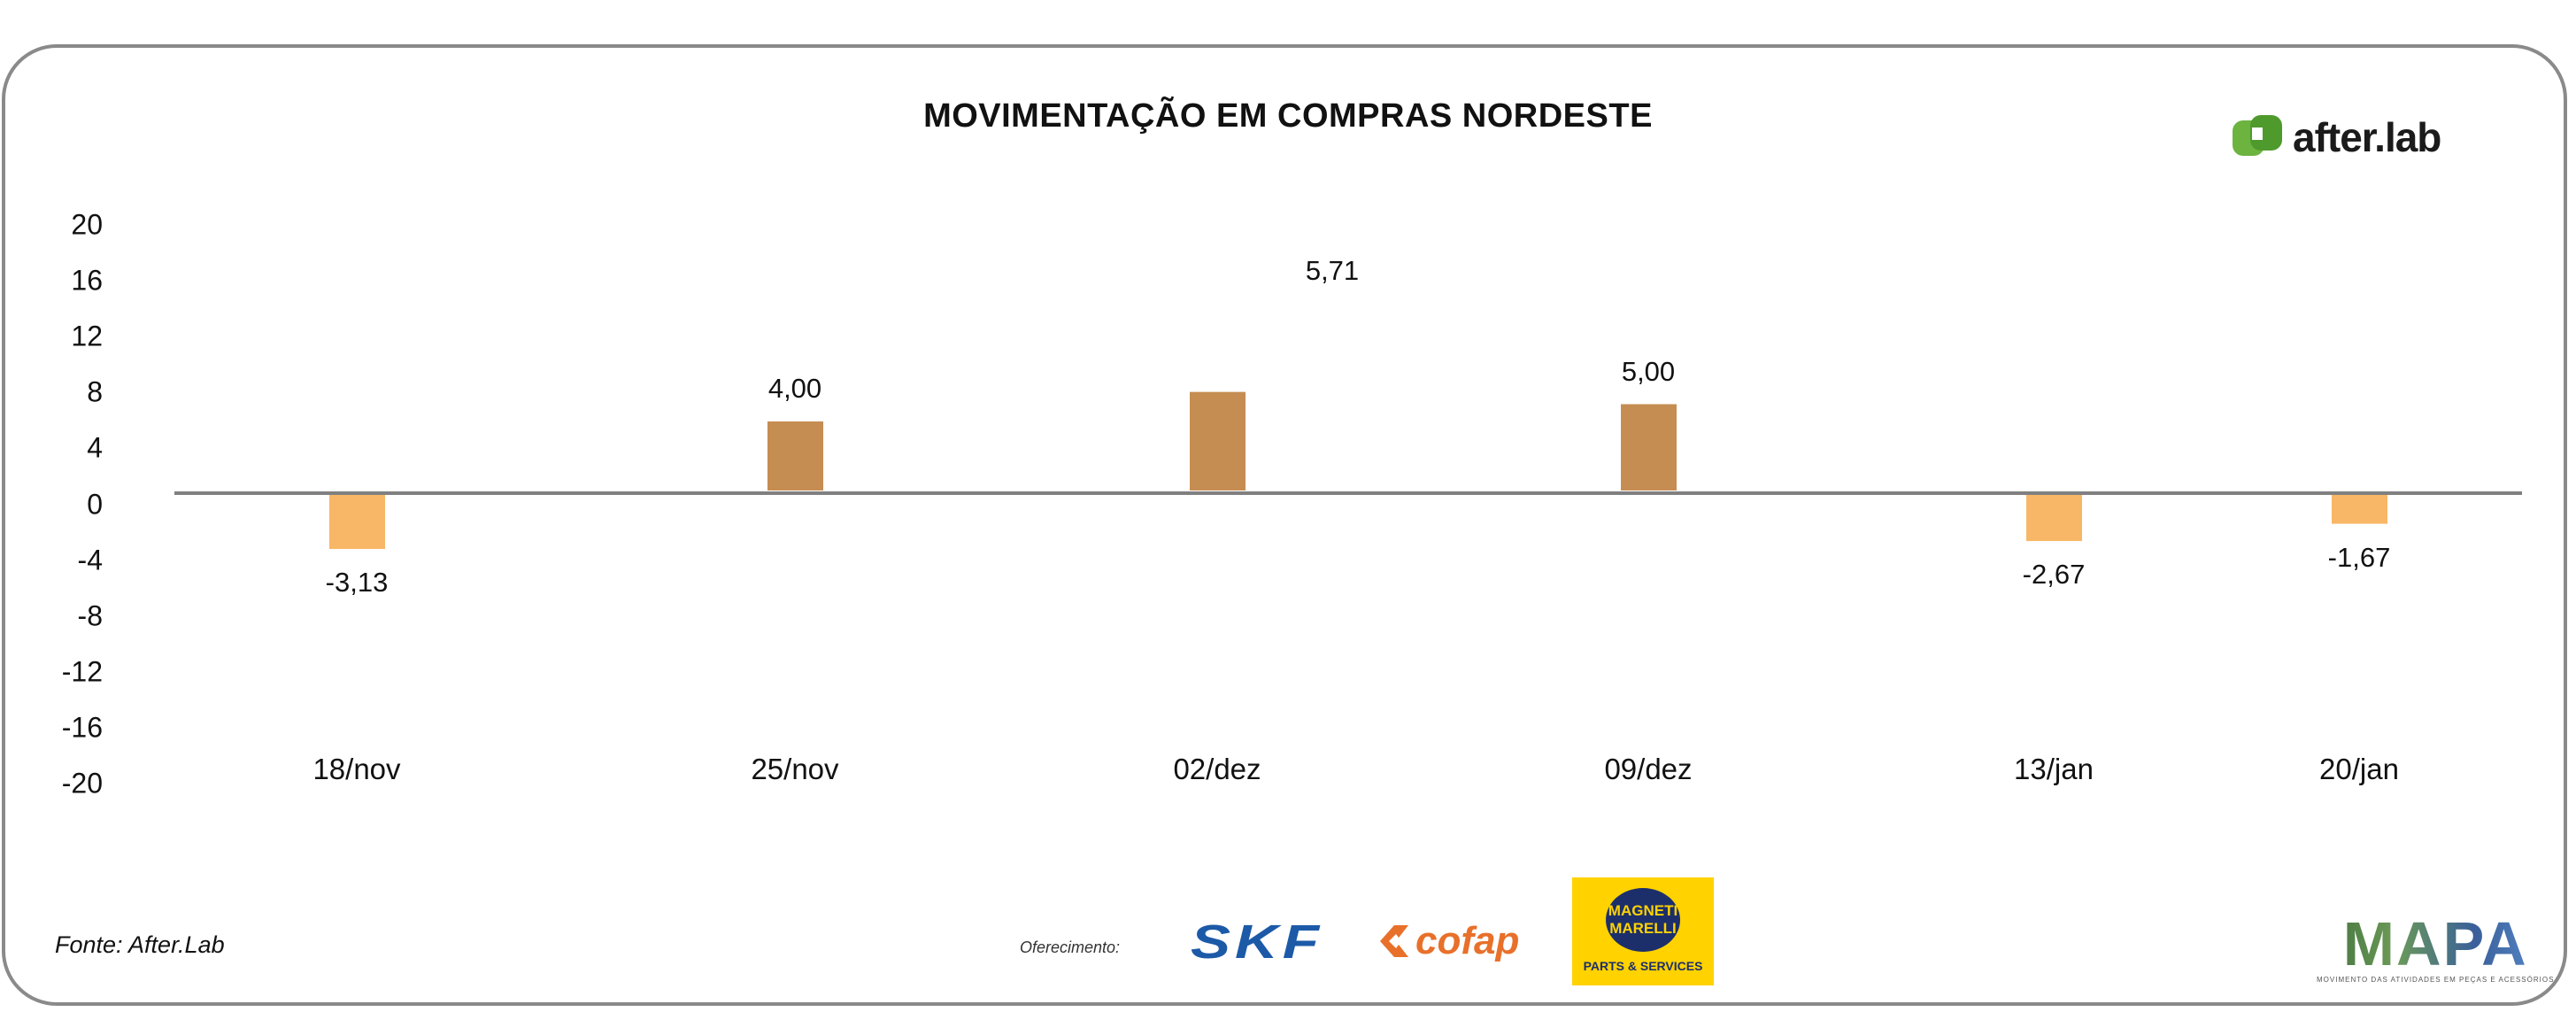 This screenshot has height=1012, width=2576. What do you see at coordinates (2367, 137) in the screenshot?
I see `afterlab-wordmark: after.lab` at bounding box center [2367, 137].